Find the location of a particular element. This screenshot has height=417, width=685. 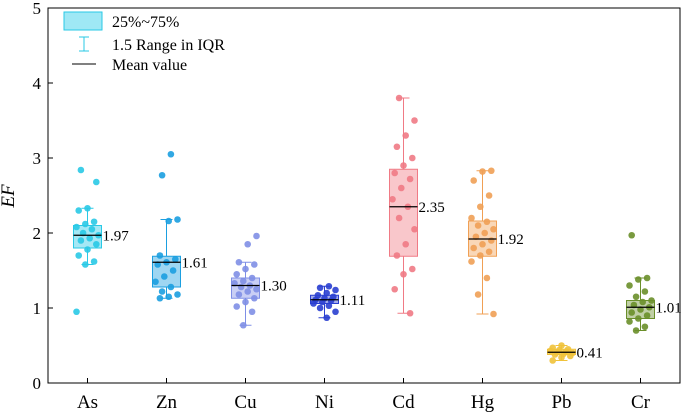

legend-entry-whisker: 1.5 Range in IQR is located at coordinates (168, 45).